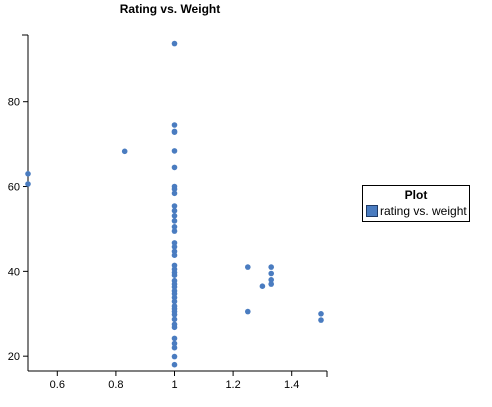 This screenshot has width=492, height=407. I want to click on x-tick-label: 1.4, so click(291, 385).